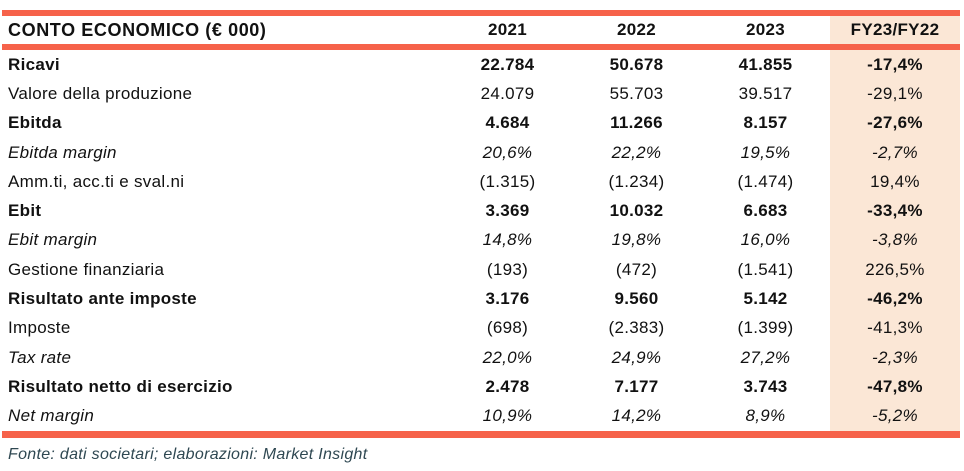 Image resolution: width=964 pixels, height=471 pixels. I want to click on row-value: 6.683, so click(765, 211).